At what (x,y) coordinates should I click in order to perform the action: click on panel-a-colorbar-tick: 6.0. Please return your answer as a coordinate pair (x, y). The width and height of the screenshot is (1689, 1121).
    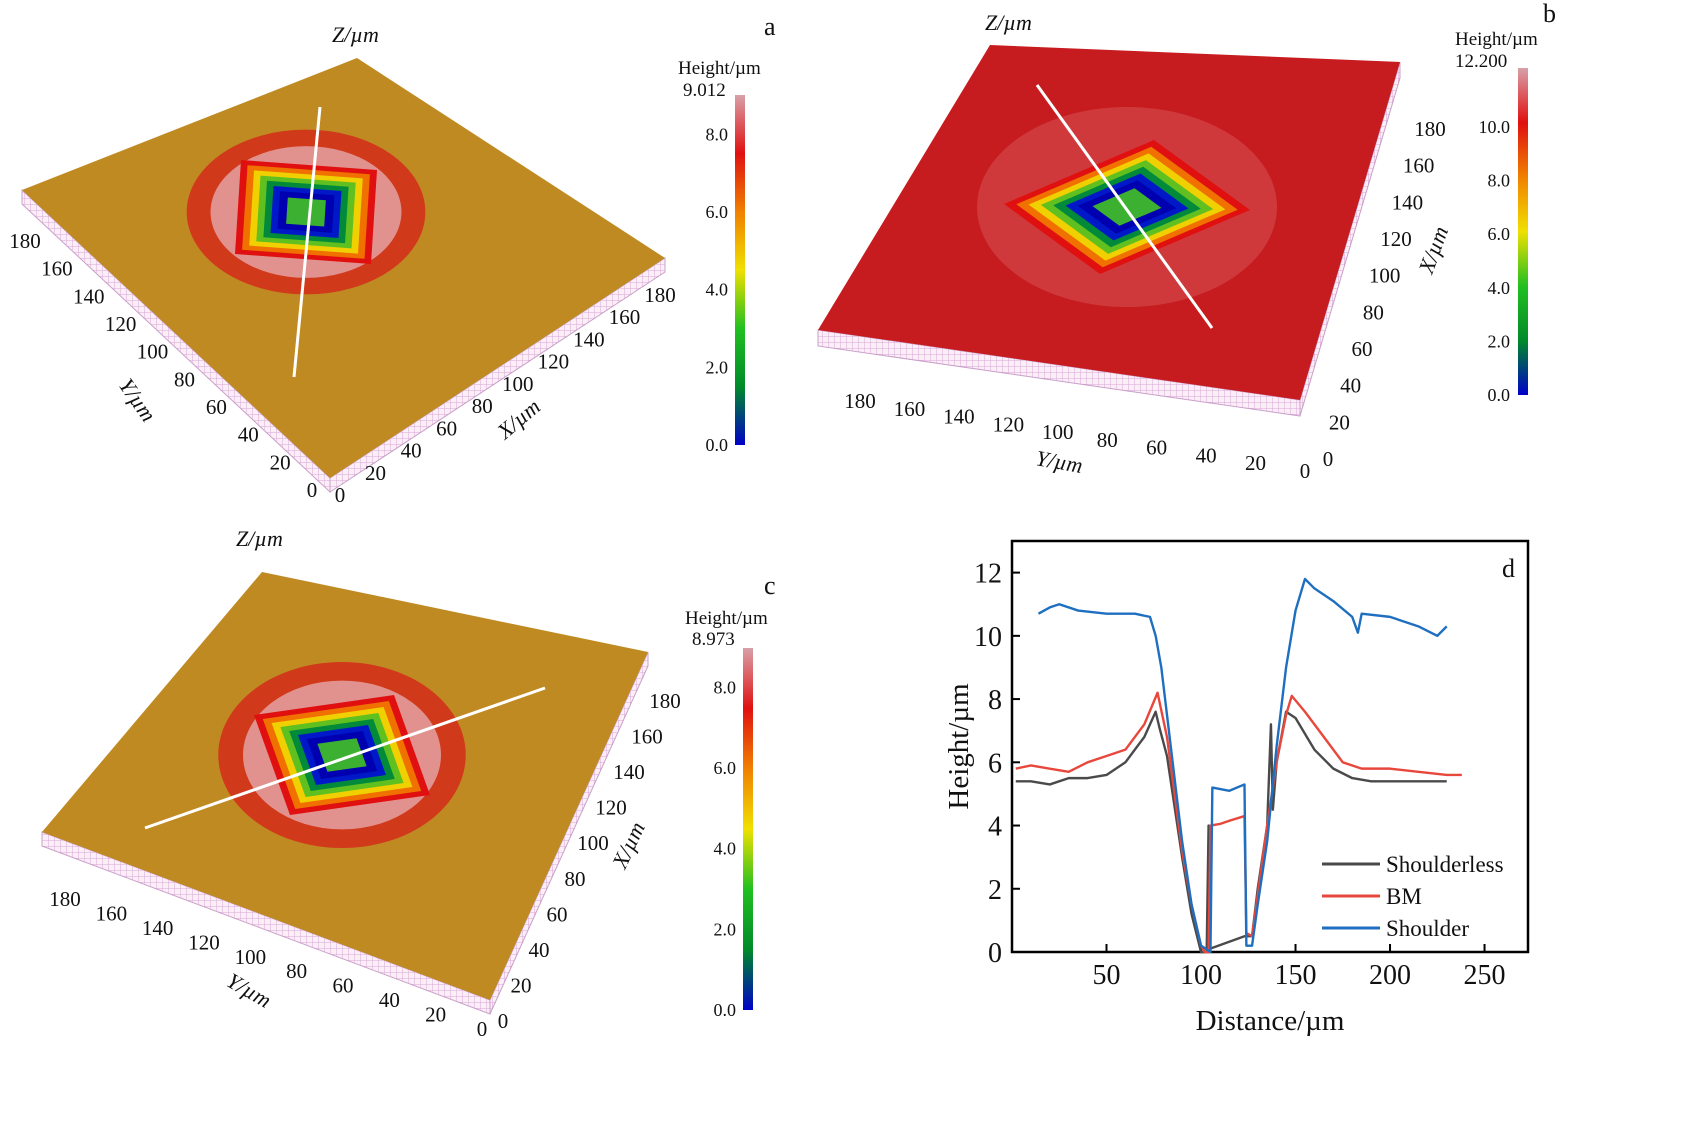
    Looking at the image, I should click on (717, 212).